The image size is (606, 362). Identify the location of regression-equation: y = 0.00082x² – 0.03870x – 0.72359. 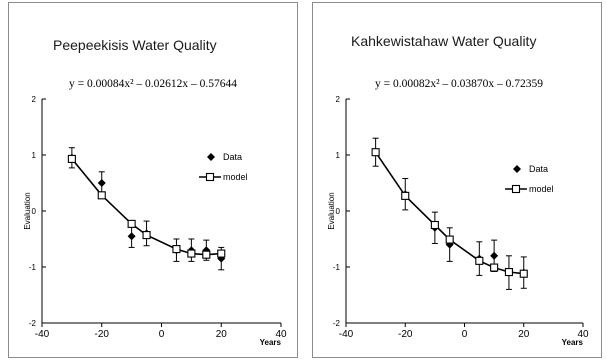
(459, 84).